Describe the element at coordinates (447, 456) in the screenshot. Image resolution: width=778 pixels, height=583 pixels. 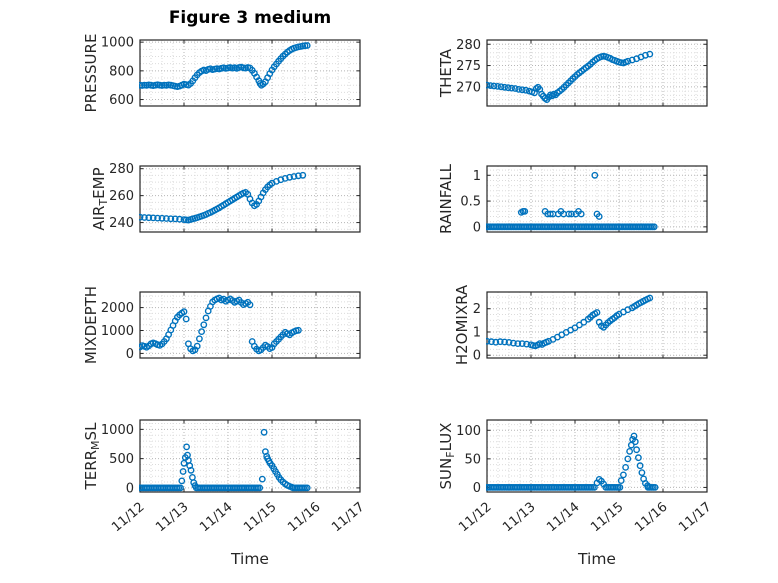
I see `ylabel-sun_flux: SUNFLUX` at that location.